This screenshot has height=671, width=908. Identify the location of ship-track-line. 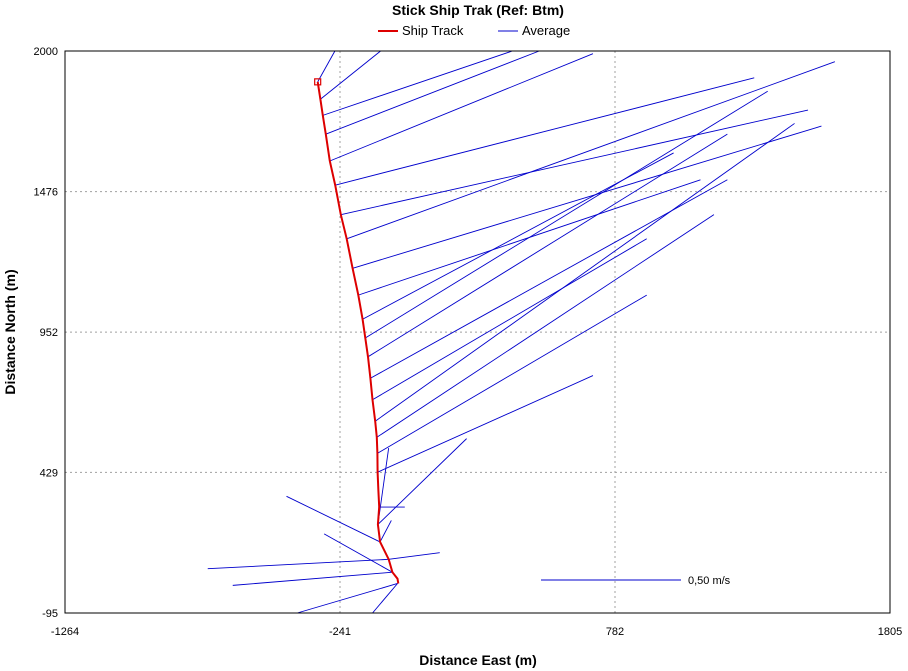
(358, 332).